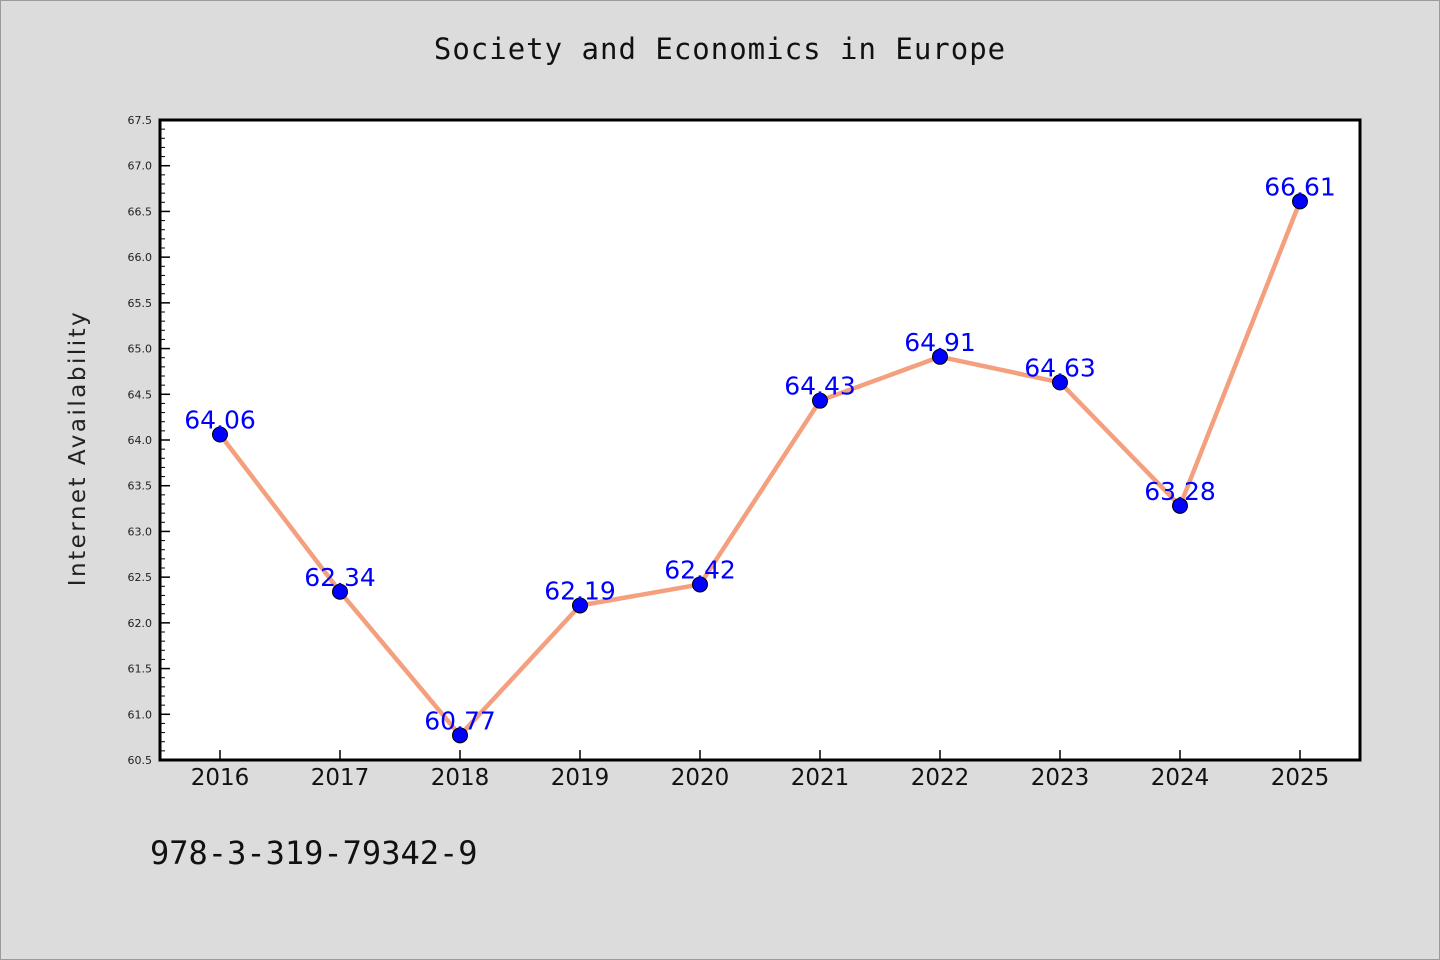  I want to click on data-label: 62.19, so click(580, 590).